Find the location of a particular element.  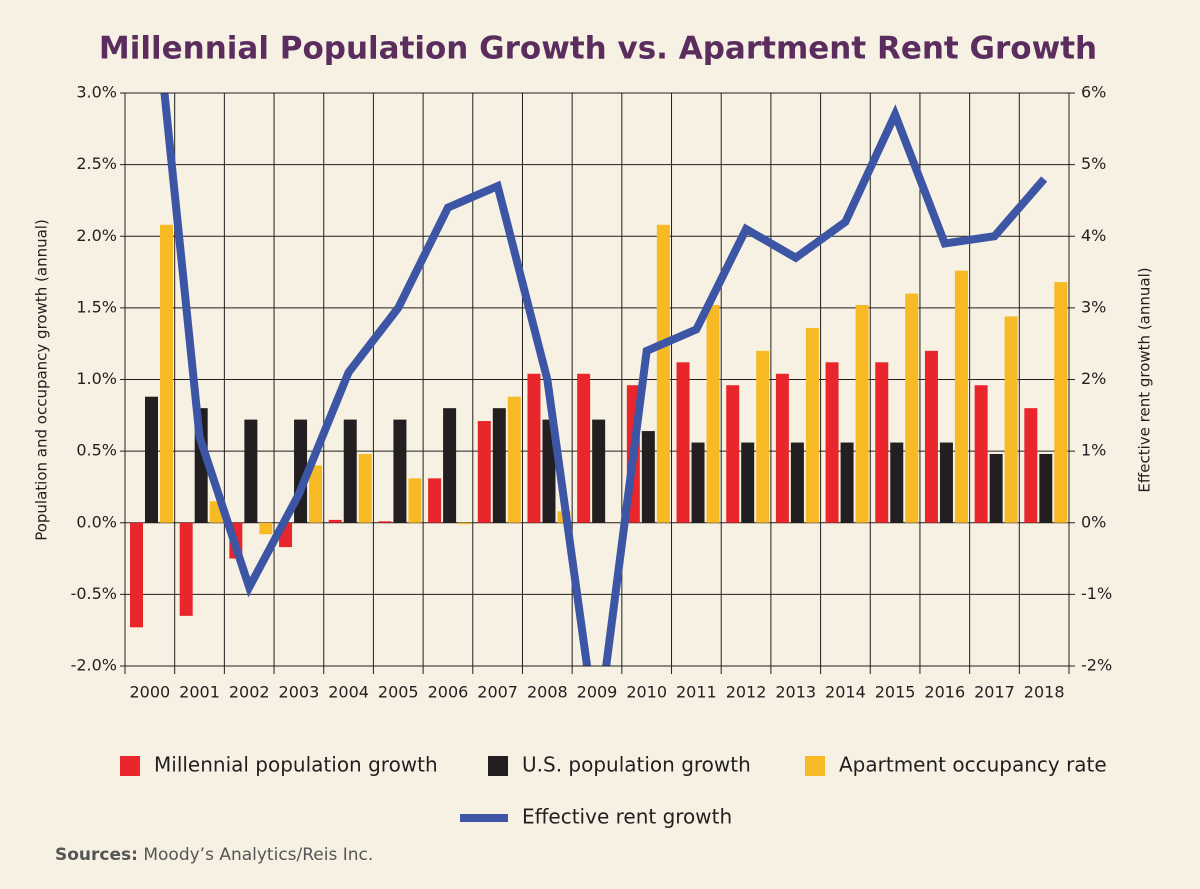

x-tick-label: 2006 is located at coordinates (448, 692).